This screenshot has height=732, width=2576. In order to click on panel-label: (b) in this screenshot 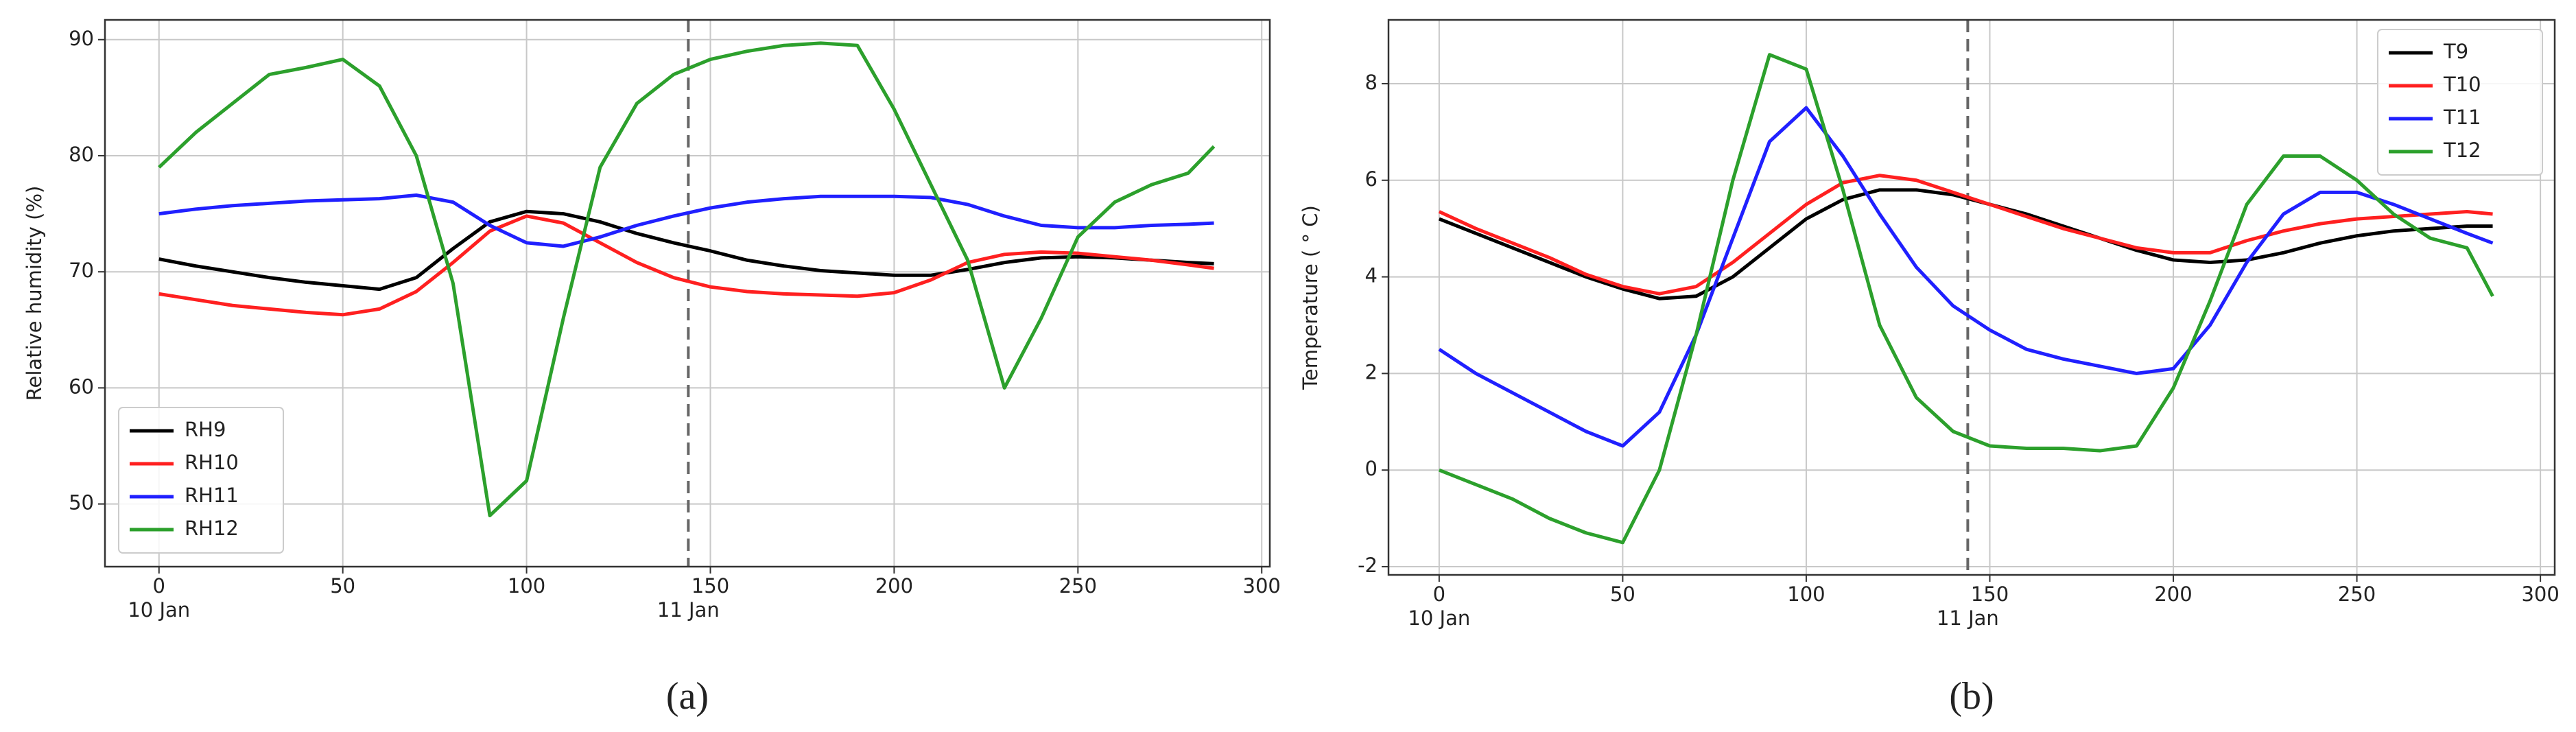, I will do `click(1971, 696)`.